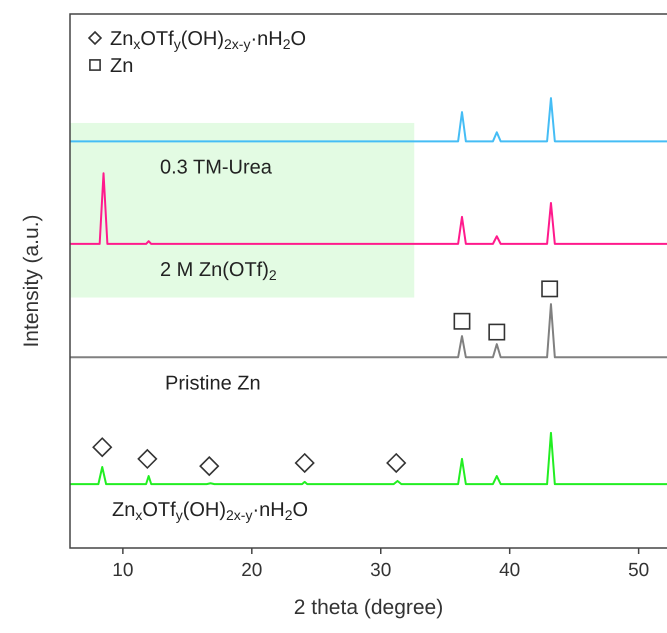 The width and height of the screenshot is (667, 633). Describe the element at coordinates (123, 570) in the screenshot. I see `x-tick-label: 10` at that location.